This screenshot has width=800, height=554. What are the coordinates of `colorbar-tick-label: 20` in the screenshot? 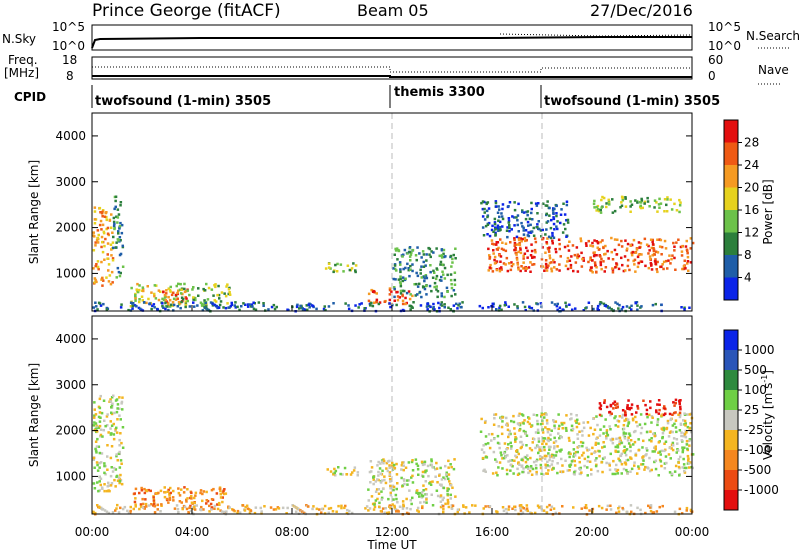 It's located at (751, 188).